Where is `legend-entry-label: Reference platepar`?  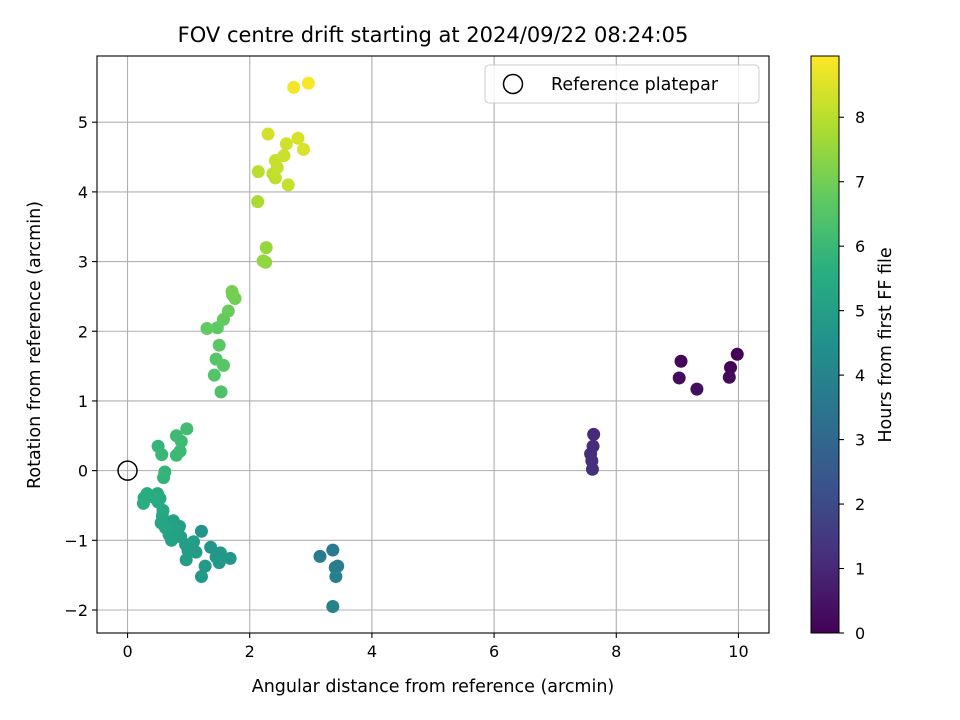 legend-entry-label: Reference platepar is located at coordinates (635, 85).